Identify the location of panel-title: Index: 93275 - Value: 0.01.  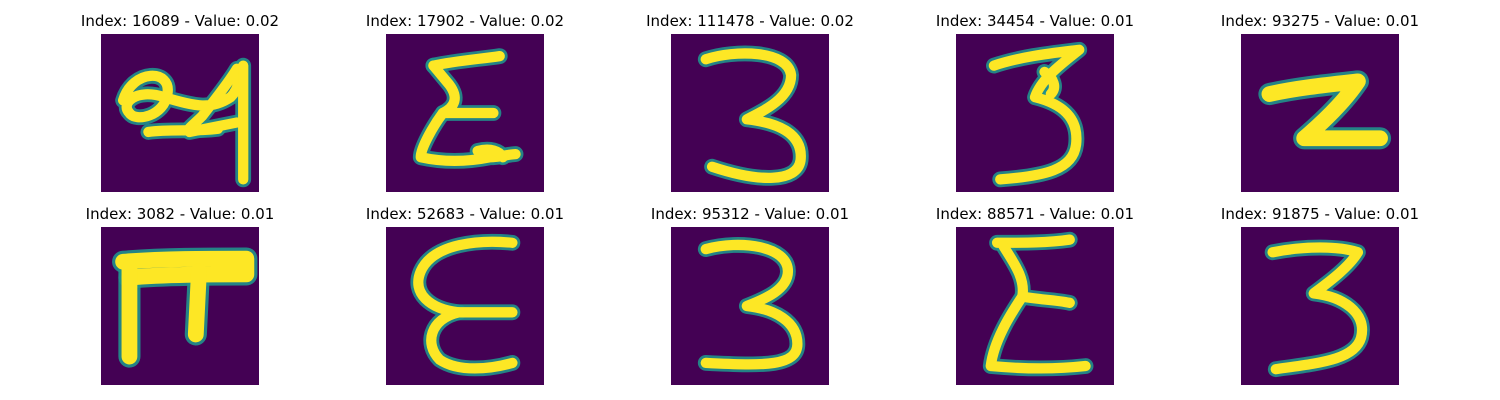
(1320, 21).